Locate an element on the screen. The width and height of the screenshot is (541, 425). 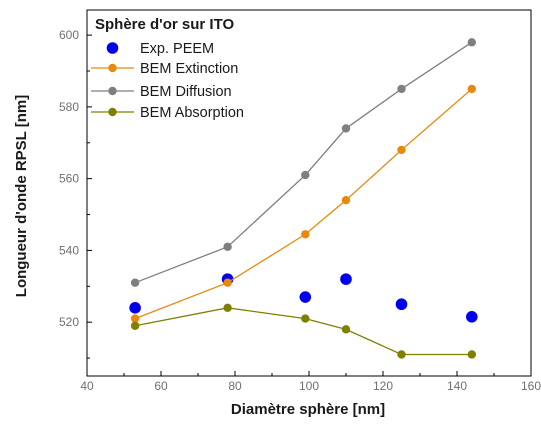
y-tick-label: 580 is located at coordinates (69, 107).